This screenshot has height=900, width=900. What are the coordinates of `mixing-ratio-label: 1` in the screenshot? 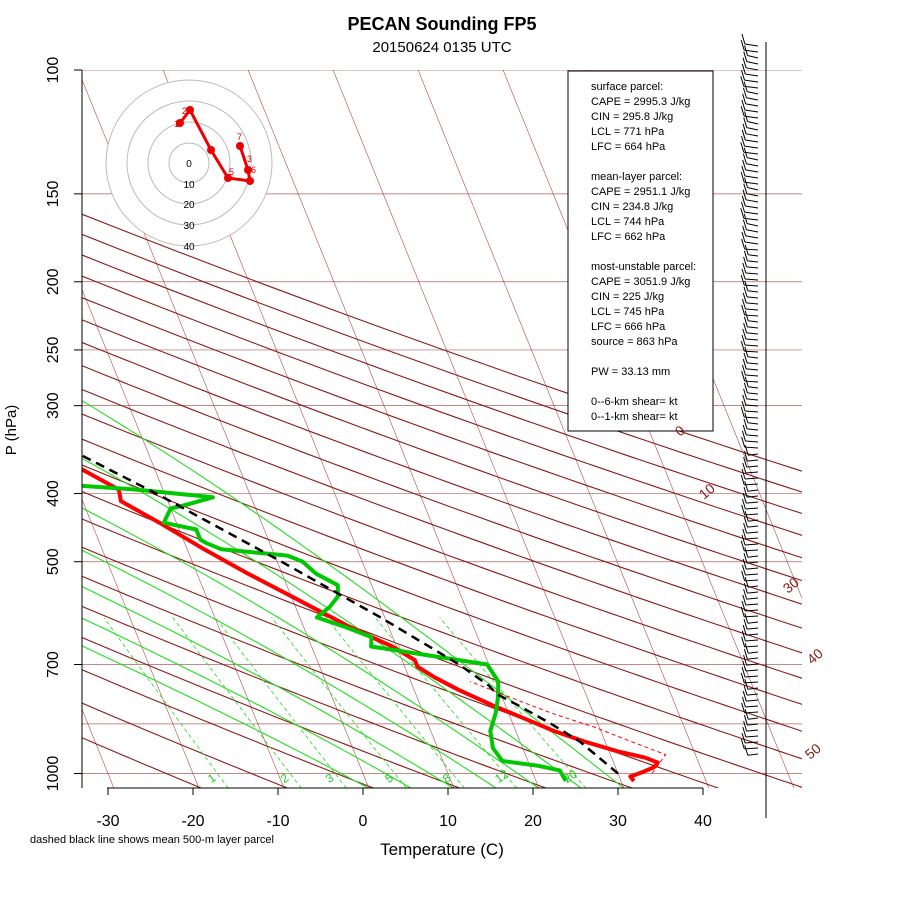 It's located at (212, 777).